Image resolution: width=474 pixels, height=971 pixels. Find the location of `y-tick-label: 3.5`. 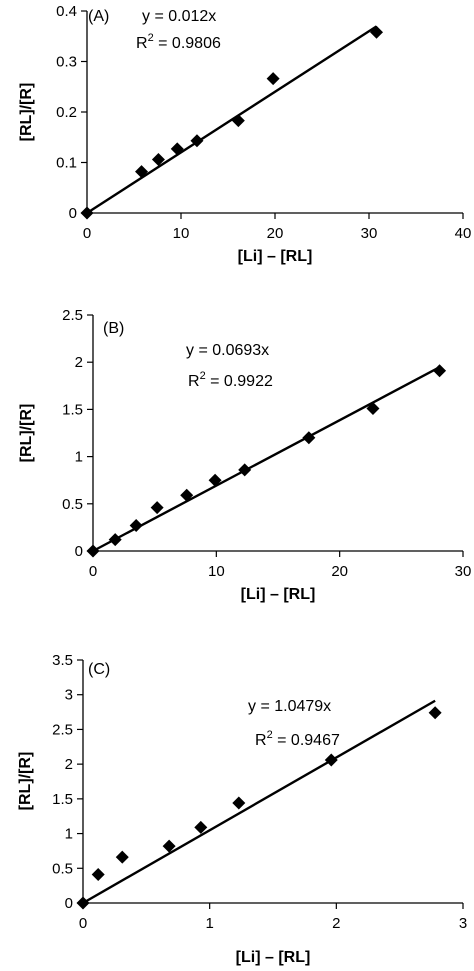

y-tick-label: 3.5 is located at coordinates (62, 660).